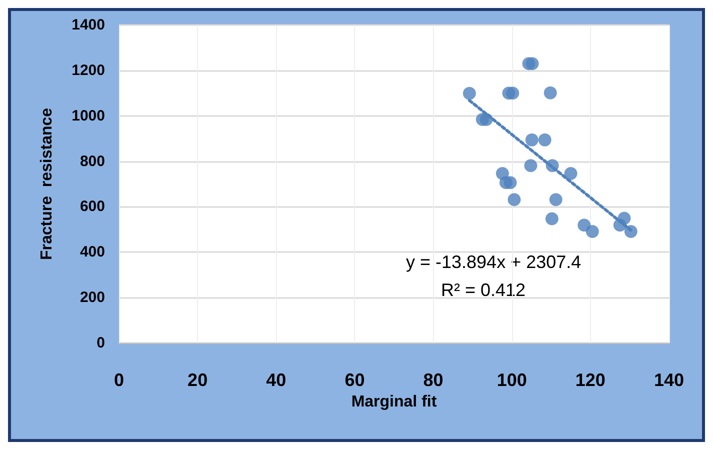  What do you see at coordinates (88, 70) in the screenshot?
I see `y-tick-label: 1200` at bounding box center [88, 70].